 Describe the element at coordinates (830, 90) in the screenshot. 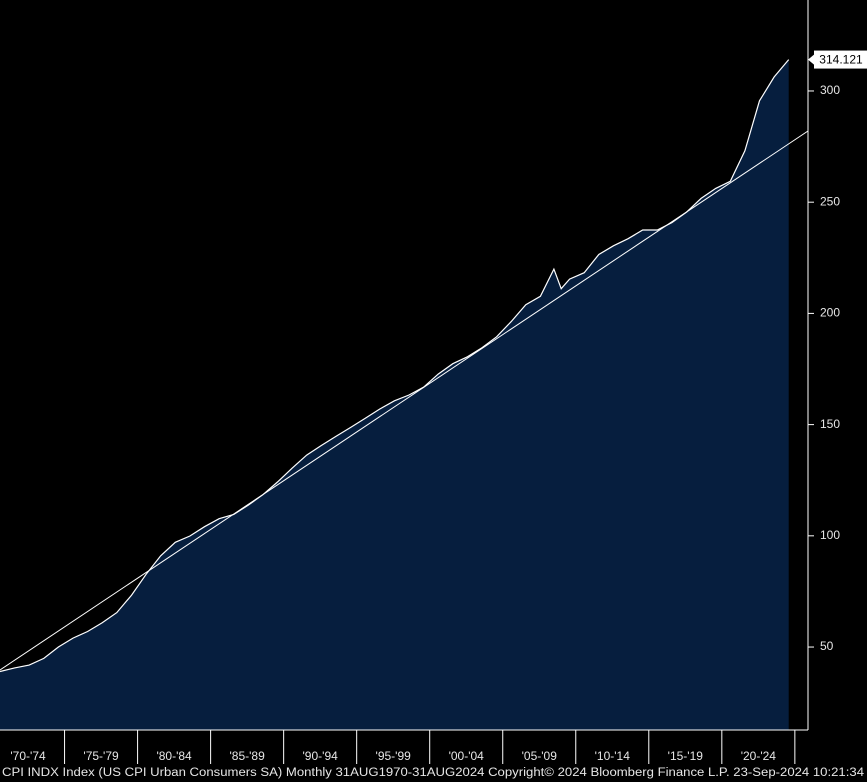

I see `y-tick-label: 300` at that location.